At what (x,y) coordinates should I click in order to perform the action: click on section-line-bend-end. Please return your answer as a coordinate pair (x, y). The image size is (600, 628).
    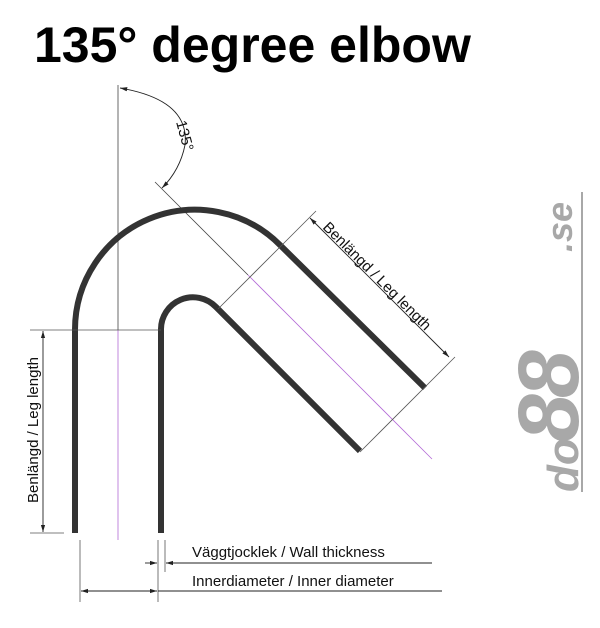
    Looking at the image, I should click on (250, 276).